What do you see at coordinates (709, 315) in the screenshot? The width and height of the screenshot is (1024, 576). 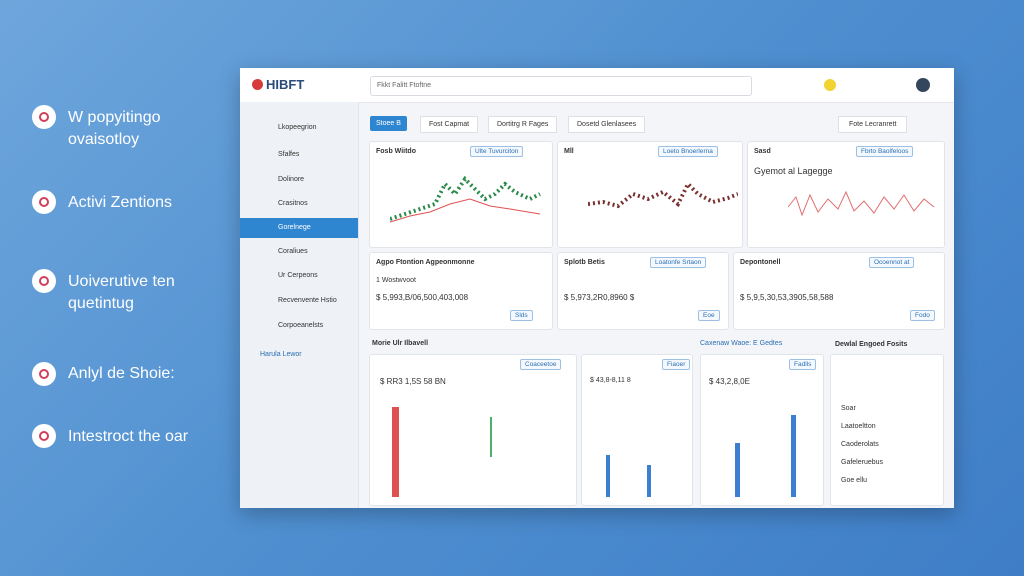 I see `button: Eoe` at bounding box center [709, 315].